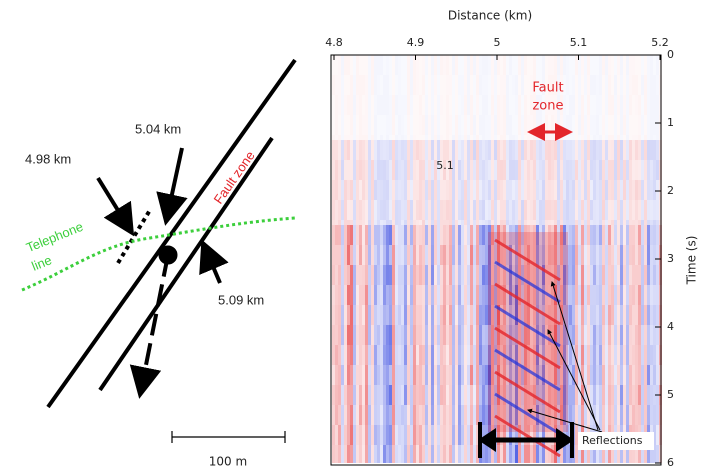 This screenshot has width=703, height=472. What do you see at coordinates (670, 462) in the screenshot?
I see `y-tick-label: 6` at bounding box center [670, 462].